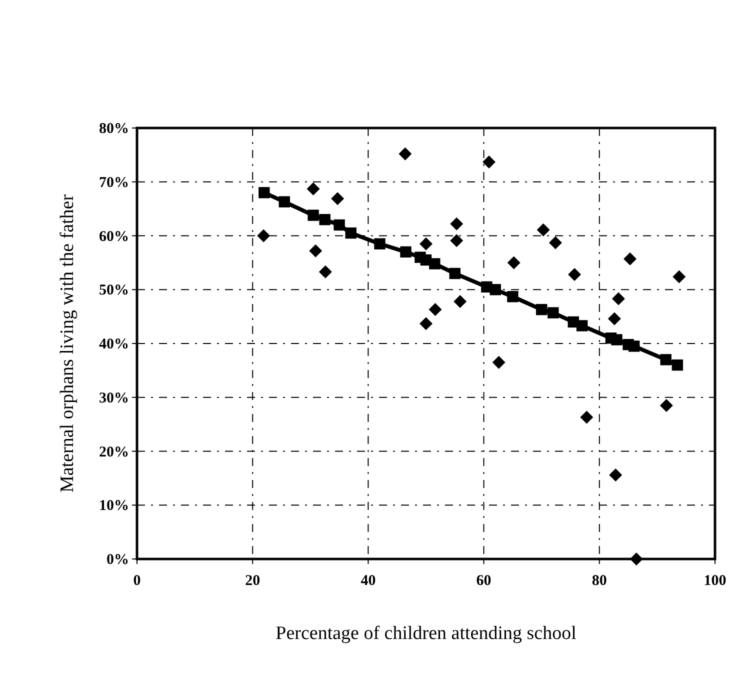 This screenshot has width=748, height=678. Describe the element at coordinates (114, 182) in the screenshot. I see `y-tick-label: 70%` at that location.